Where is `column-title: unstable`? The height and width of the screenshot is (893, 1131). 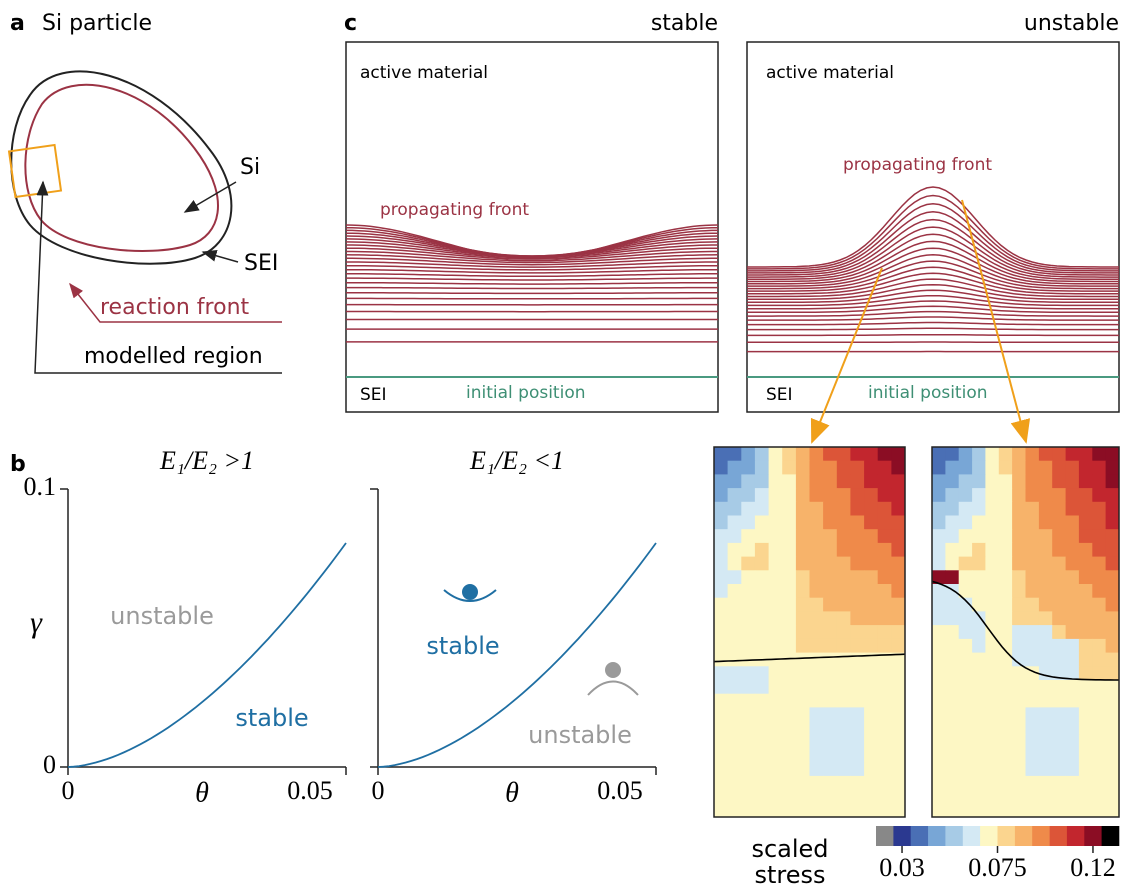 column-title: unstable is located at coordinates (1071, 23).